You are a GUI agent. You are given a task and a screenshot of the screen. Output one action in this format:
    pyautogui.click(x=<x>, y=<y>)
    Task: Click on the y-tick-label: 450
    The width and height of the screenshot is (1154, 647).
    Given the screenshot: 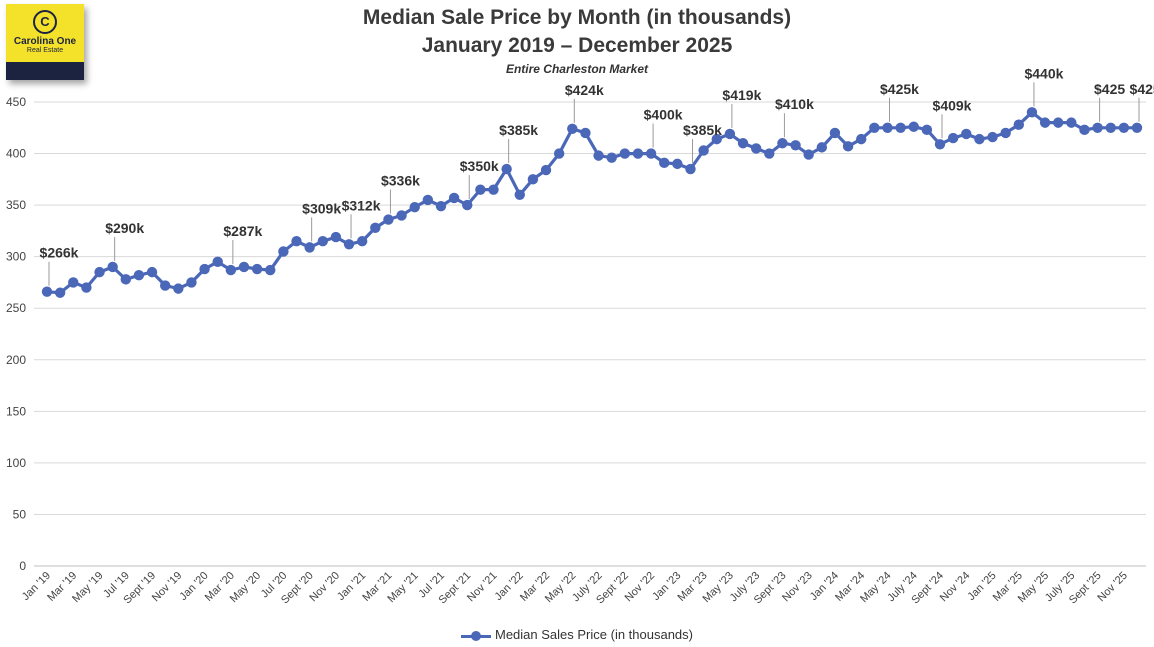 What is the action you would take?
    pyautogui.click(x=16, y=102)
    